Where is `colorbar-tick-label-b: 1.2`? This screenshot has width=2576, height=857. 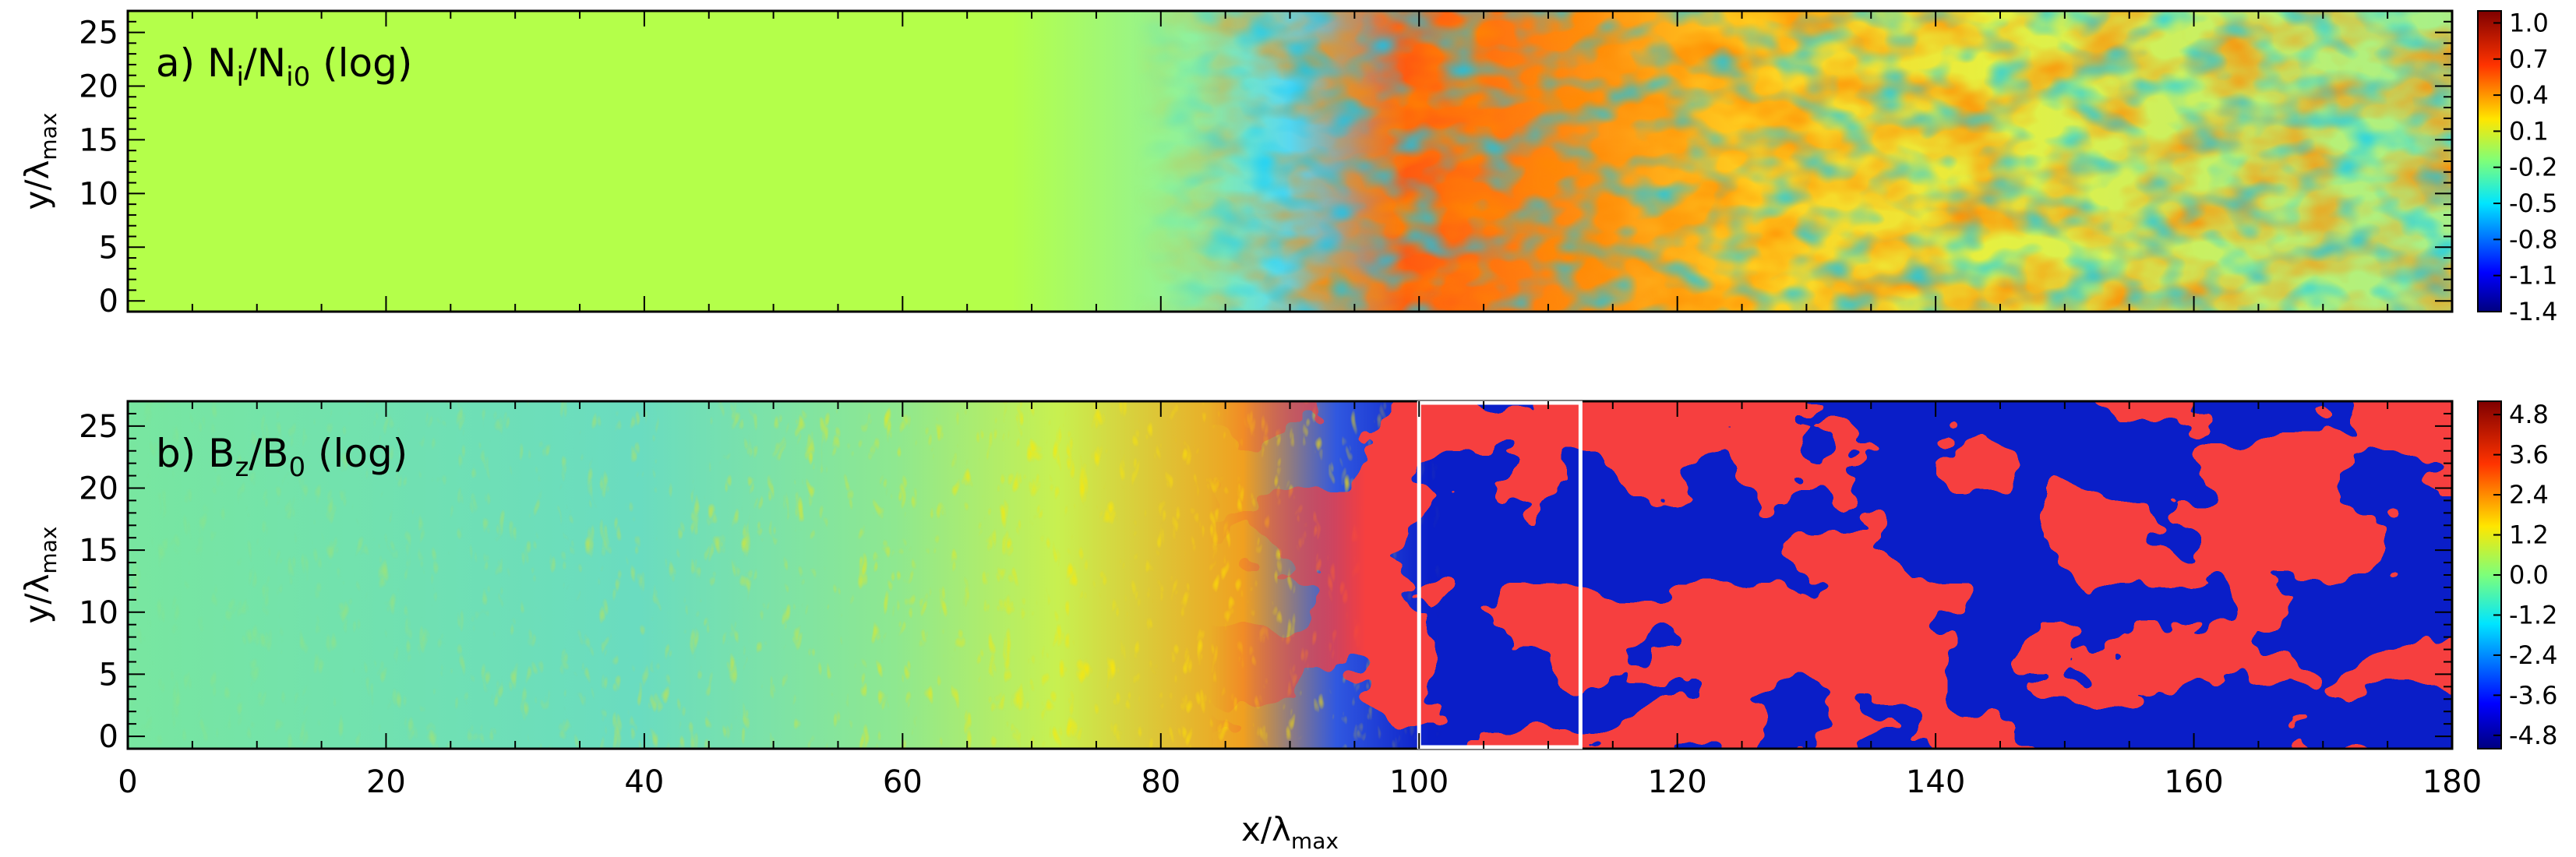 colorbar-tick-label-b: 1.2 is located at coordinates (2529, 535).